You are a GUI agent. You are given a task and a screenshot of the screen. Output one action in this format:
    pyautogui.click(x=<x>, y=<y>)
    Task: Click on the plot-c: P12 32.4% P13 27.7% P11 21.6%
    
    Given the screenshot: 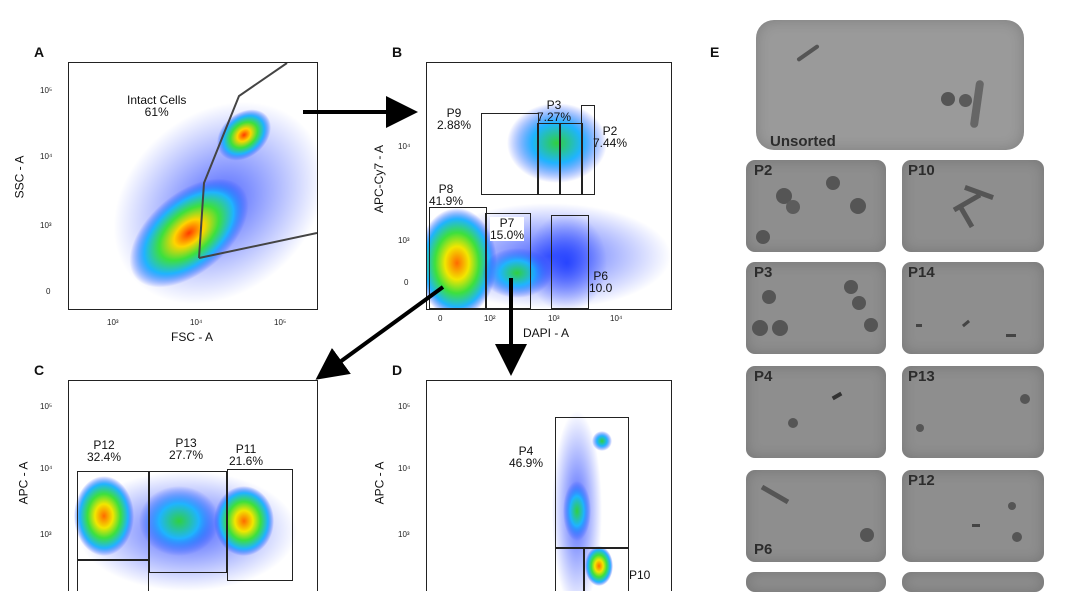 What is the action you would take?
    pyautogui.click(x=193, y=485)
    